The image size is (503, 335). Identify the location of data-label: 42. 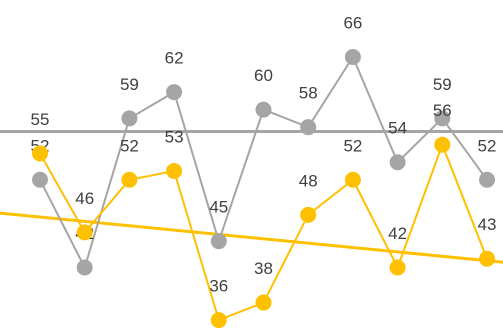
(397, 233).